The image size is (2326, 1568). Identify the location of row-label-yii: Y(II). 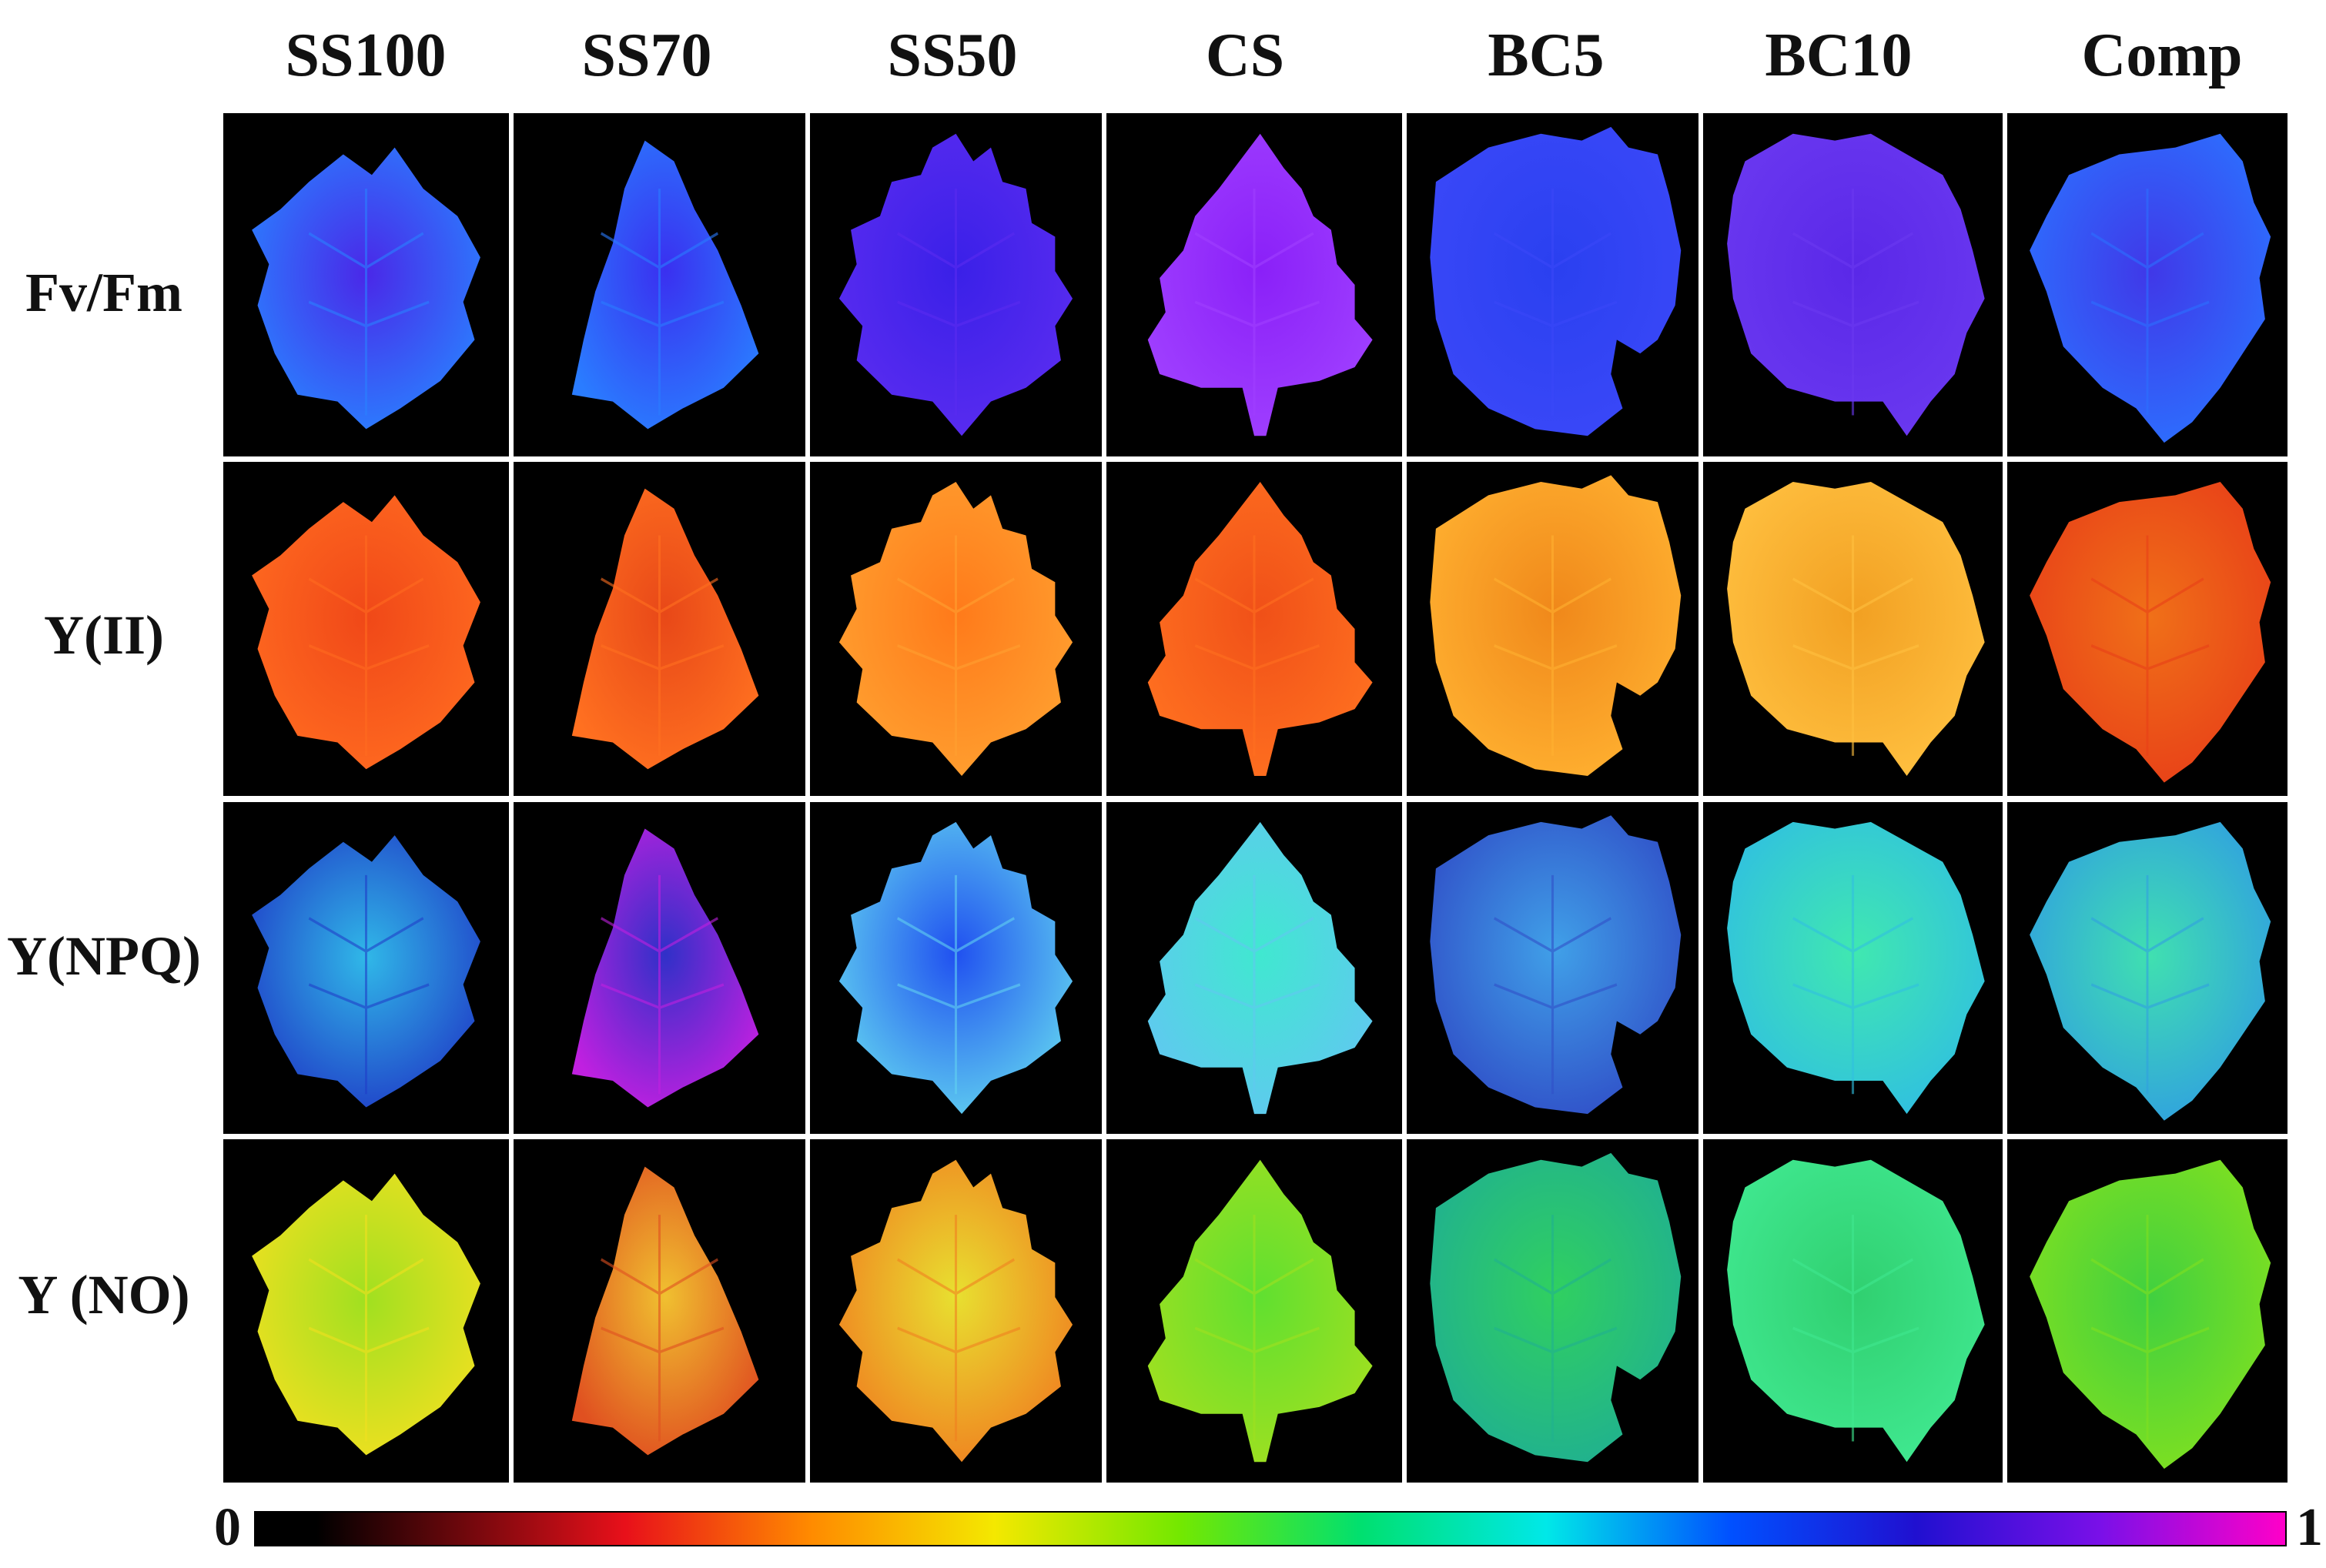
(104, 635).